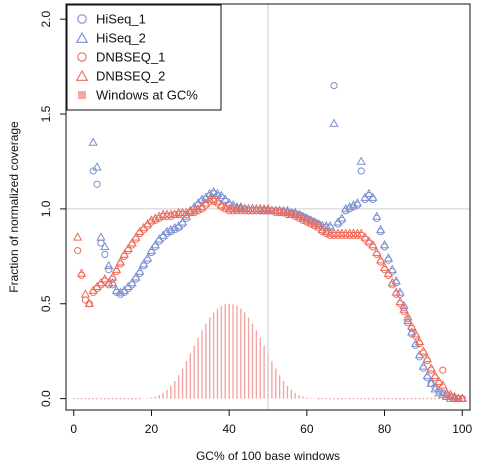 The height and width of the screenshot is (468, 478). I want to click on y-axis-label: Fraction of normalized coverage, so click(14, 207).